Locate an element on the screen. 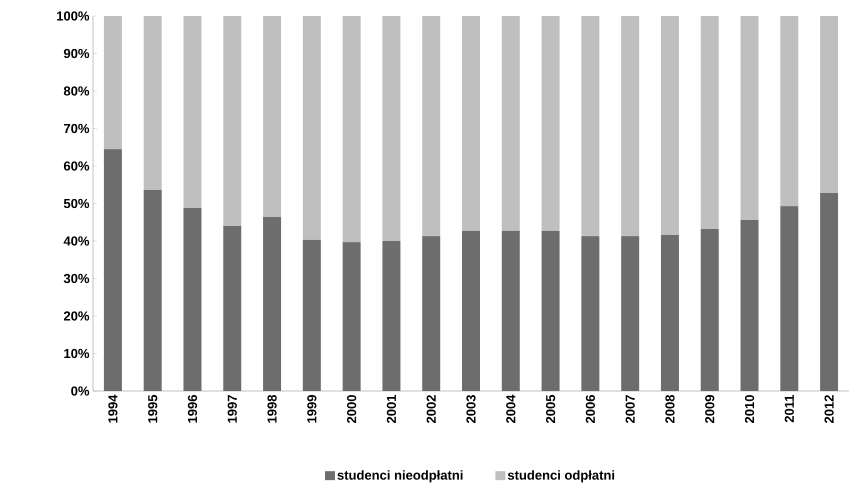 The image size is (852, 504). x-tick-label: 1998 is located at coordinates (272, 408).